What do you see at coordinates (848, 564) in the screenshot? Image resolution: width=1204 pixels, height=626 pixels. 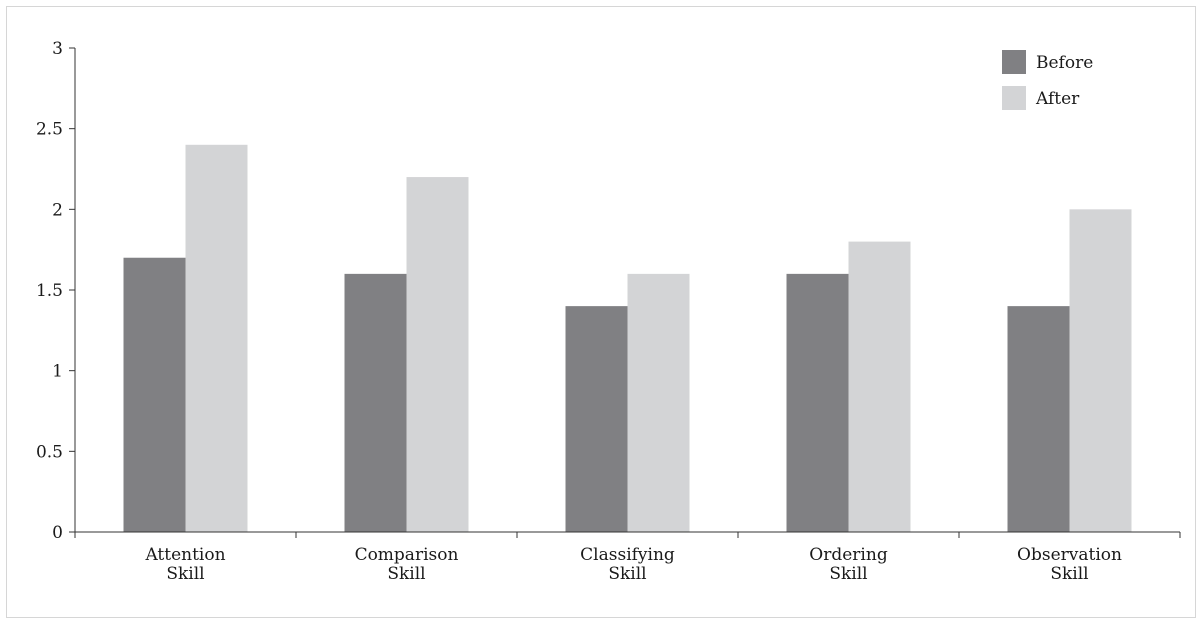 I see `x-category-label: Ordering Skill` at bounding box center [848, 564].